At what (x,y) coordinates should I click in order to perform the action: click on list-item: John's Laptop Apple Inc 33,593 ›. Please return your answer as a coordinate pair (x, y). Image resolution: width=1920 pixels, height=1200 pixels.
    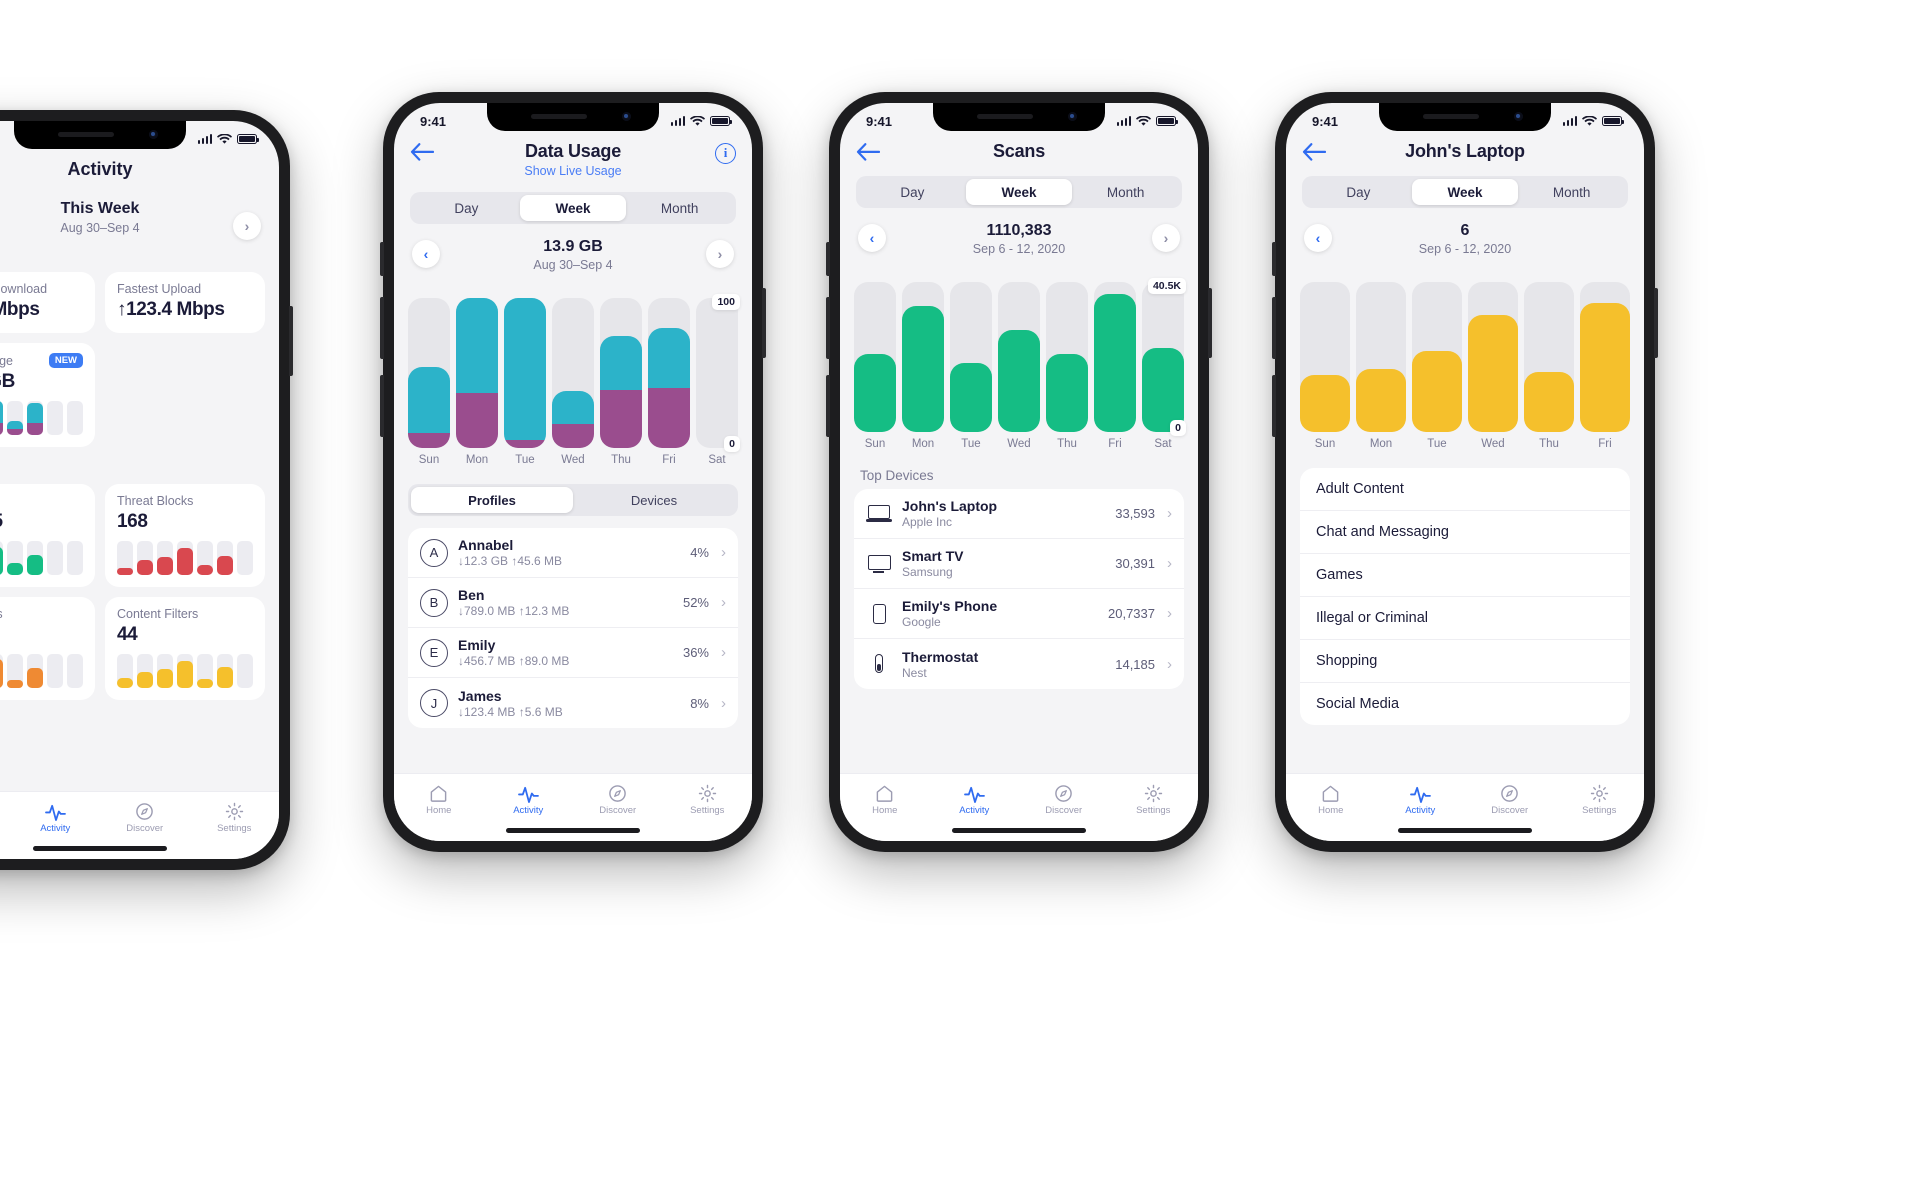
    Looking at the image, I should click on (1019, 514).